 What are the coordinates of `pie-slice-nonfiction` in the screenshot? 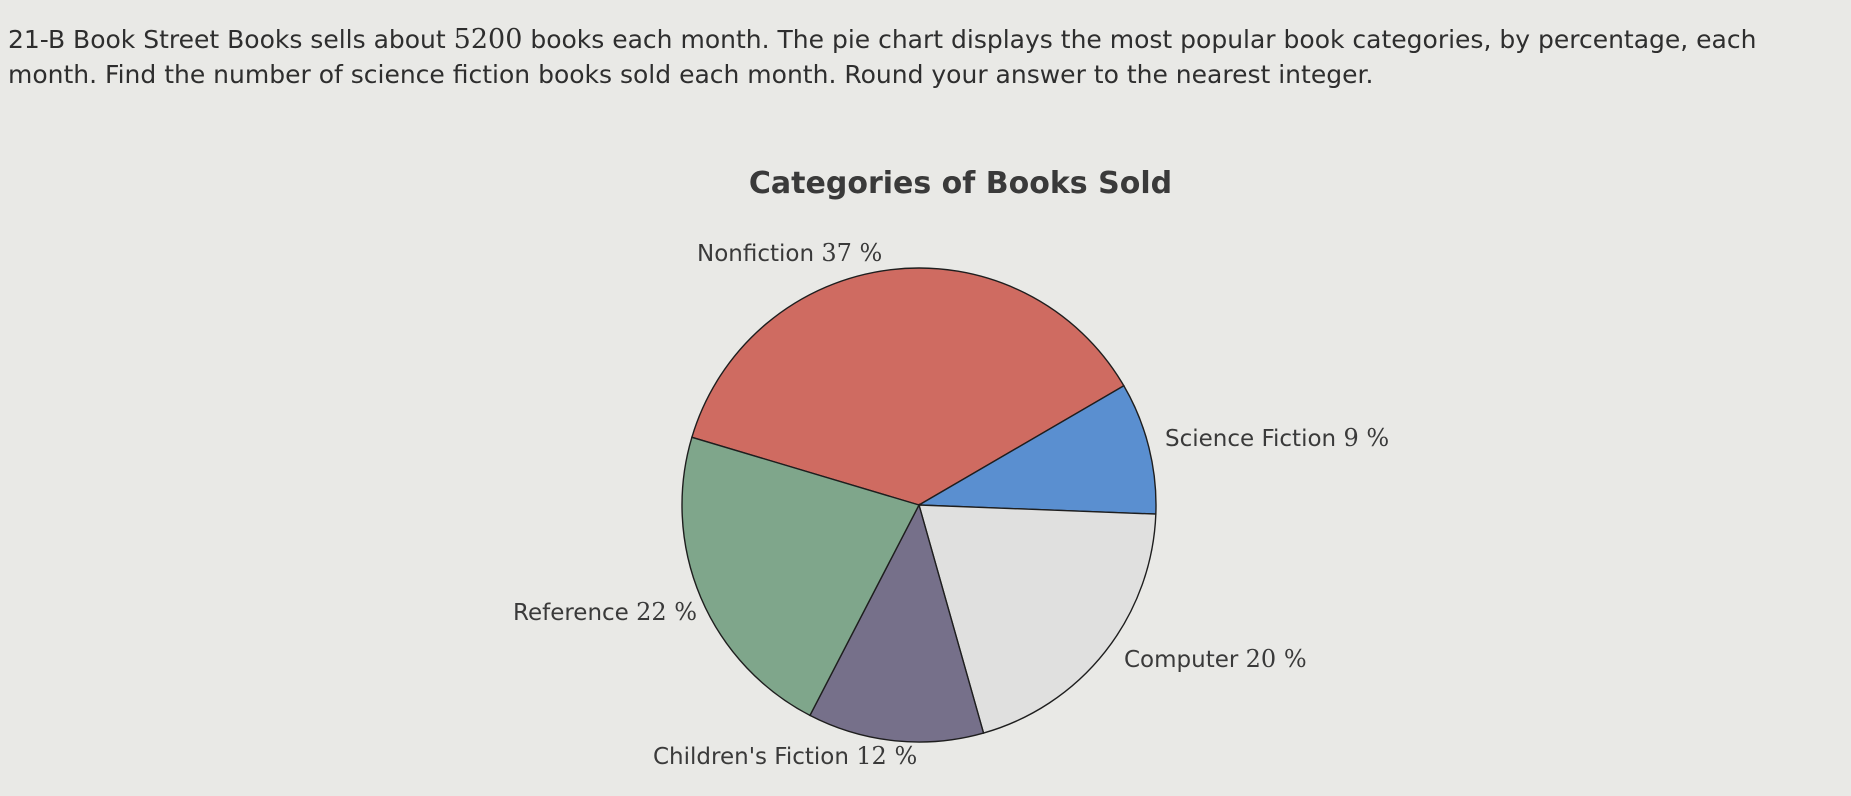 It's located at (908, 386).